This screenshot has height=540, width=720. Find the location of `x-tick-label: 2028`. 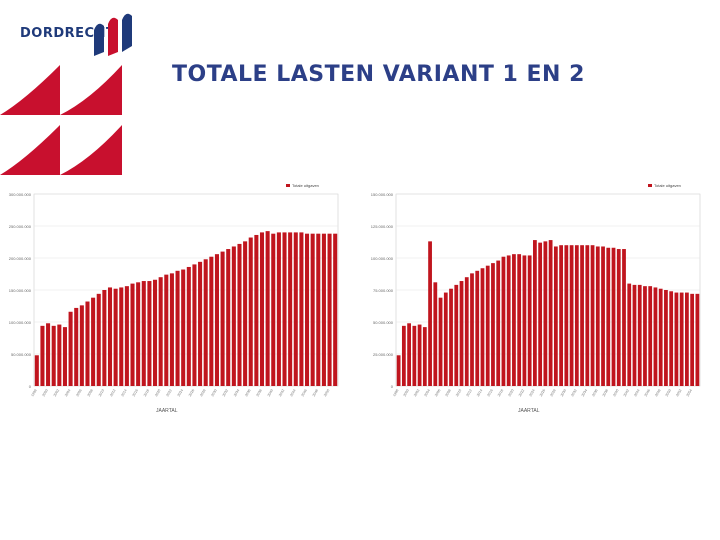

x-tick-label: 2028 is located at coordinates (202, 392).